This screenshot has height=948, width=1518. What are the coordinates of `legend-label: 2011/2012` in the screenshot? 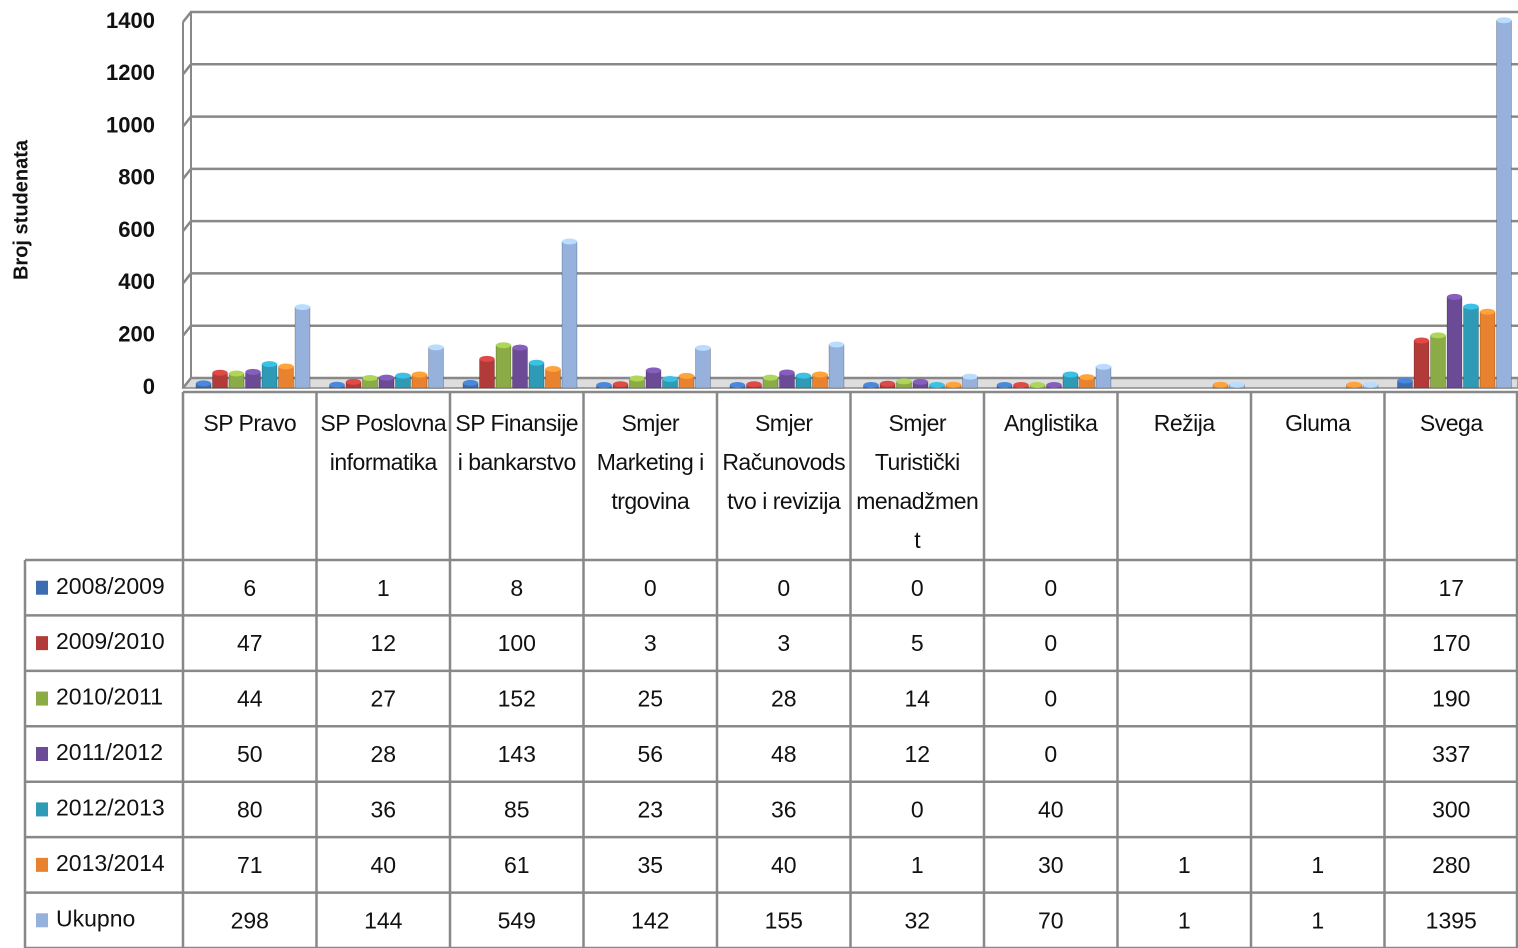 It's located at (109, 752).